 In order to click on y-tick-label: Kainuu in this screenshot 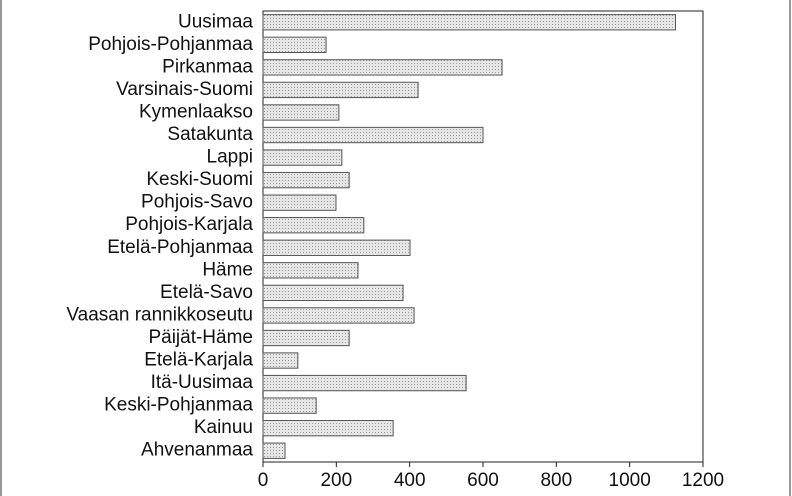, I will do `click(223, 427)`.